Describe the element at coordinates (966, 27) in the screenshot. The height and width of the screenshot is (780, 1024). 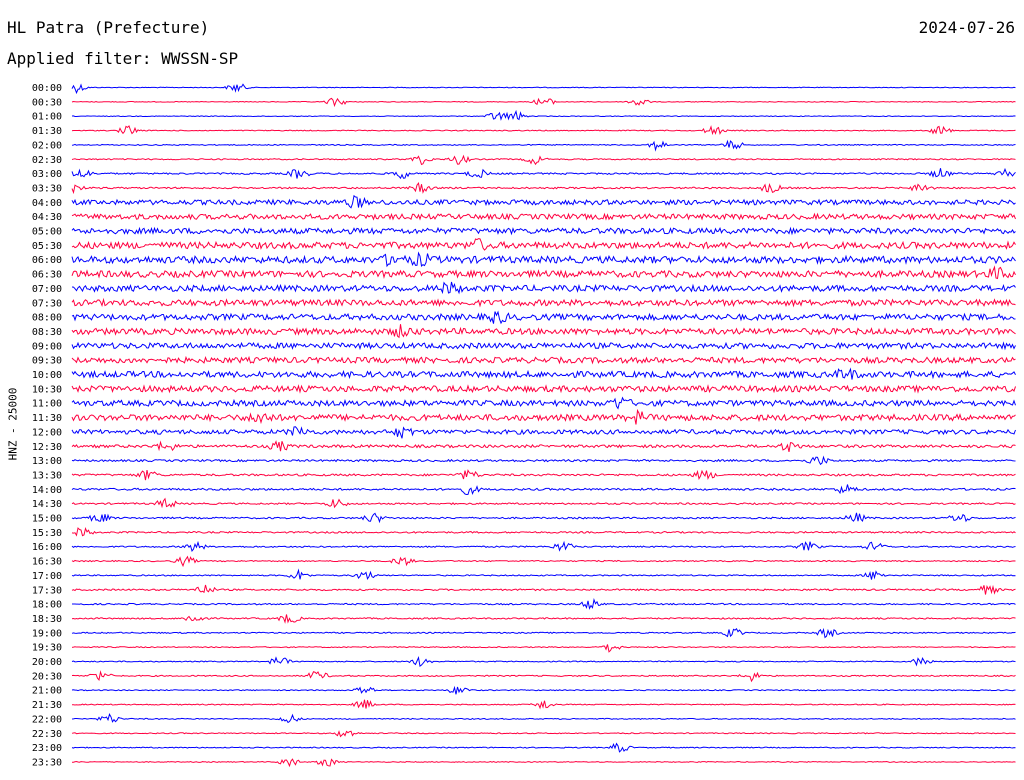
I see `date-label: 2024-07-26` at that location.